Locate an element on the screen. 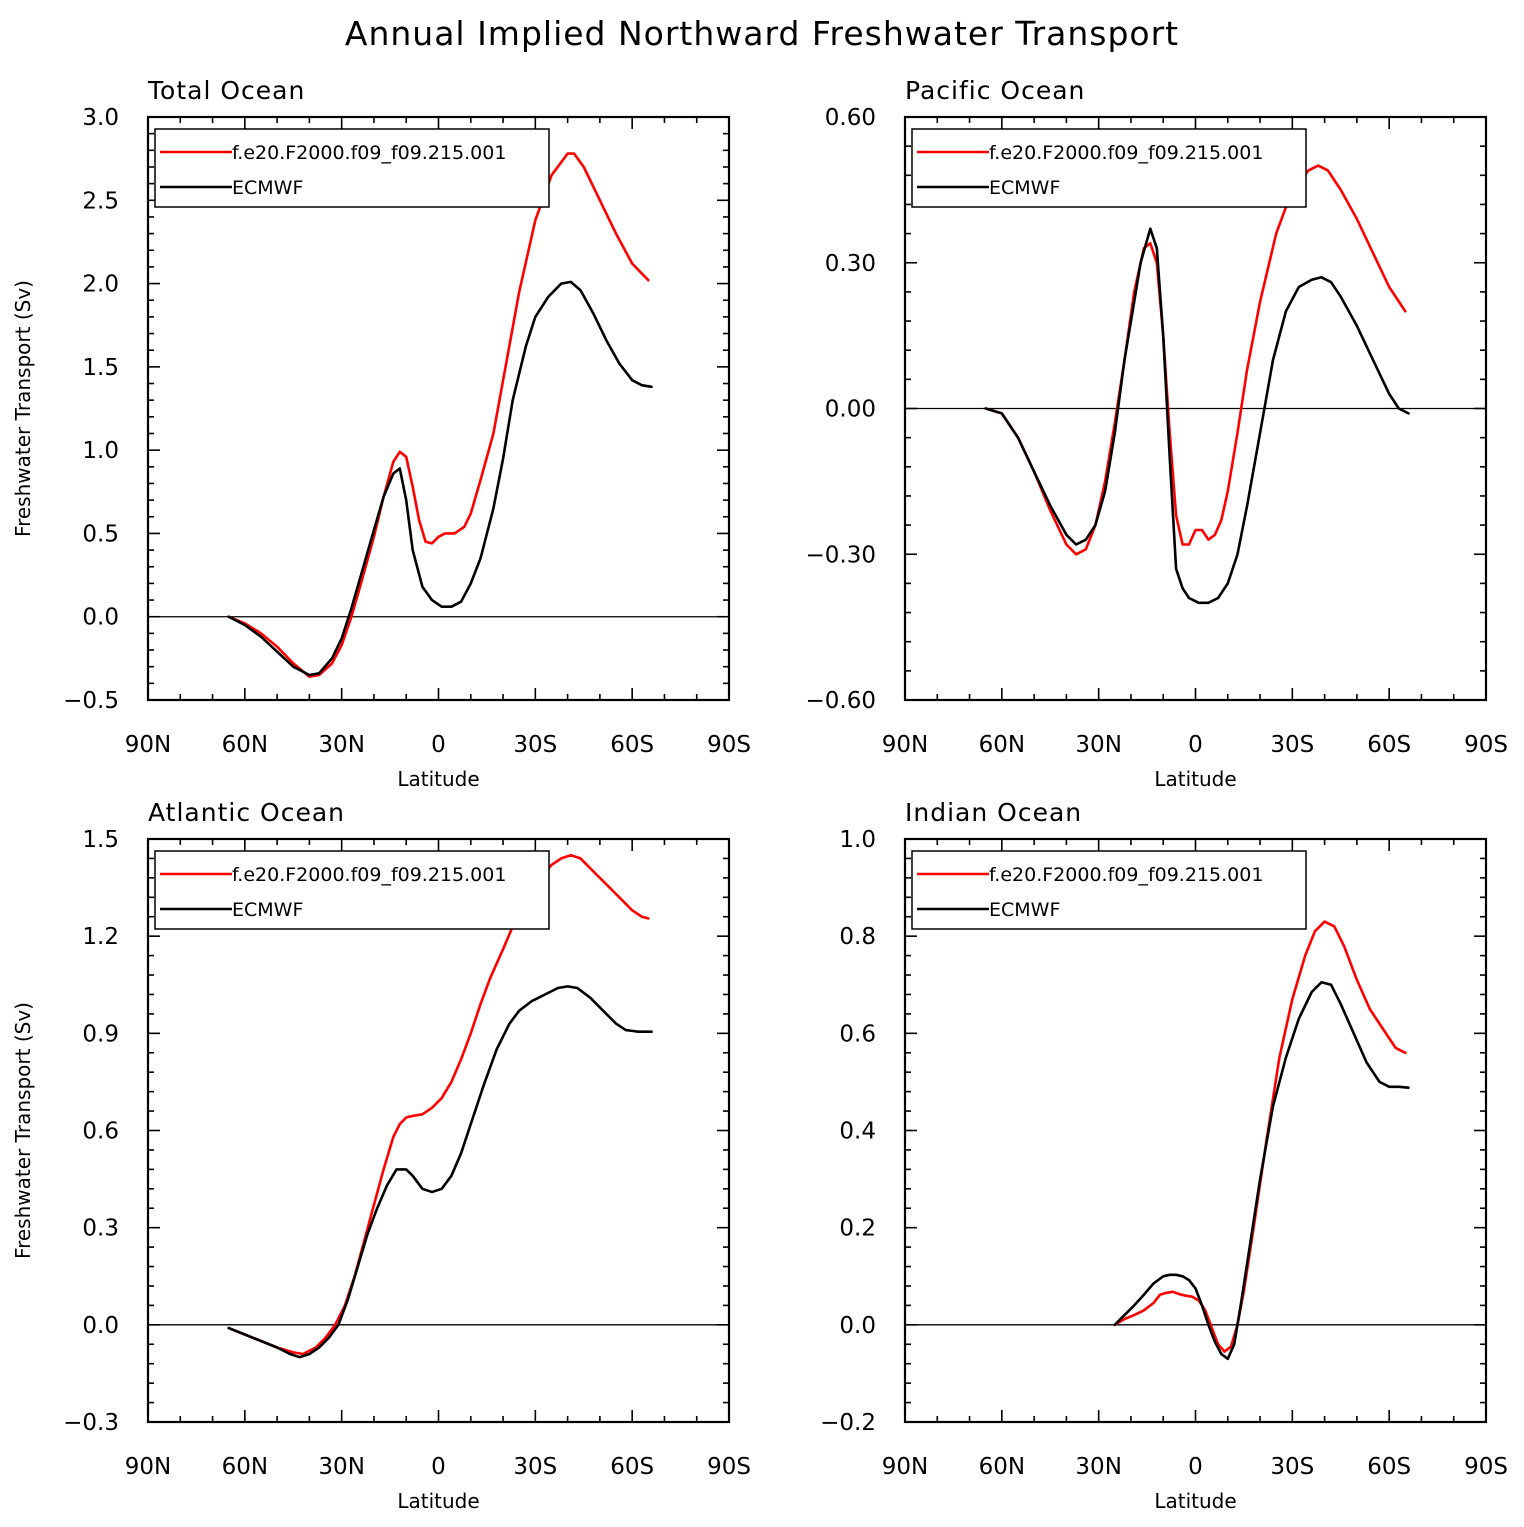  panel-title: Total Ocean is located at coordinates (226, 90).